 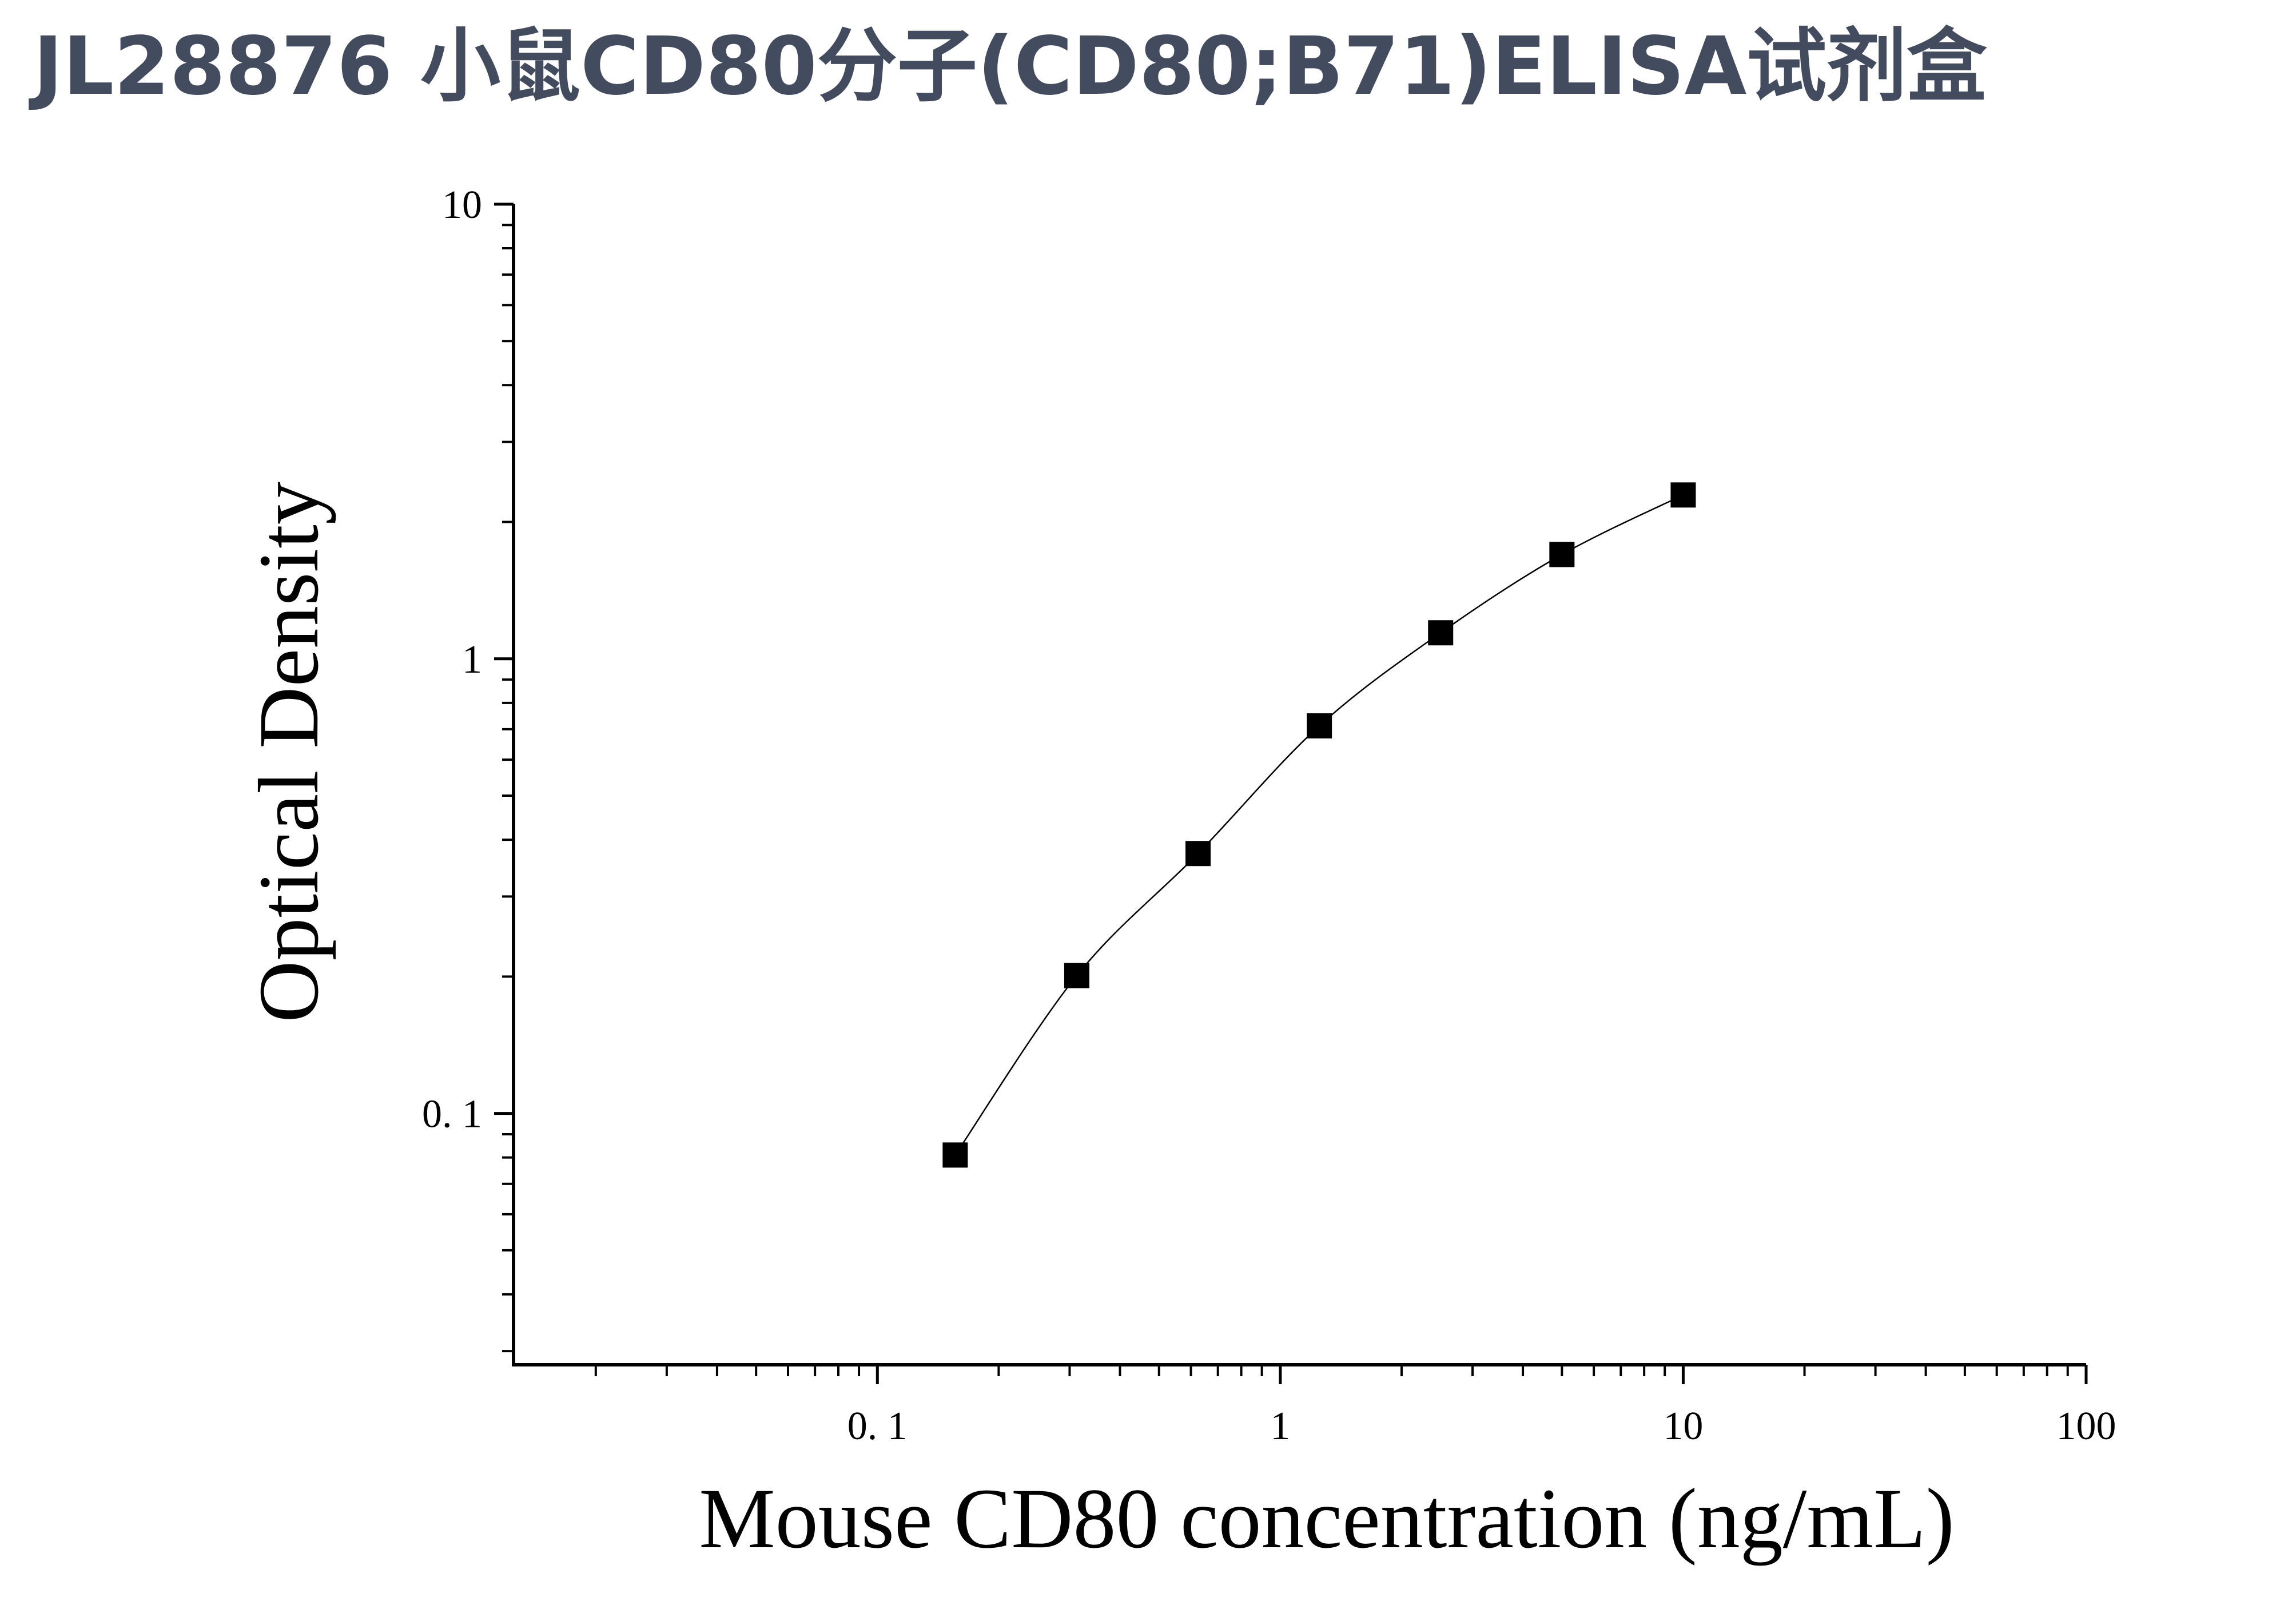 What do you see at coordinates (1010, 66) in the screenshot?
I see `page-title: JL28876 小鼠CD80分子(CD80;B71)ELISA试剂盒` at bounding box center [1010, 66].